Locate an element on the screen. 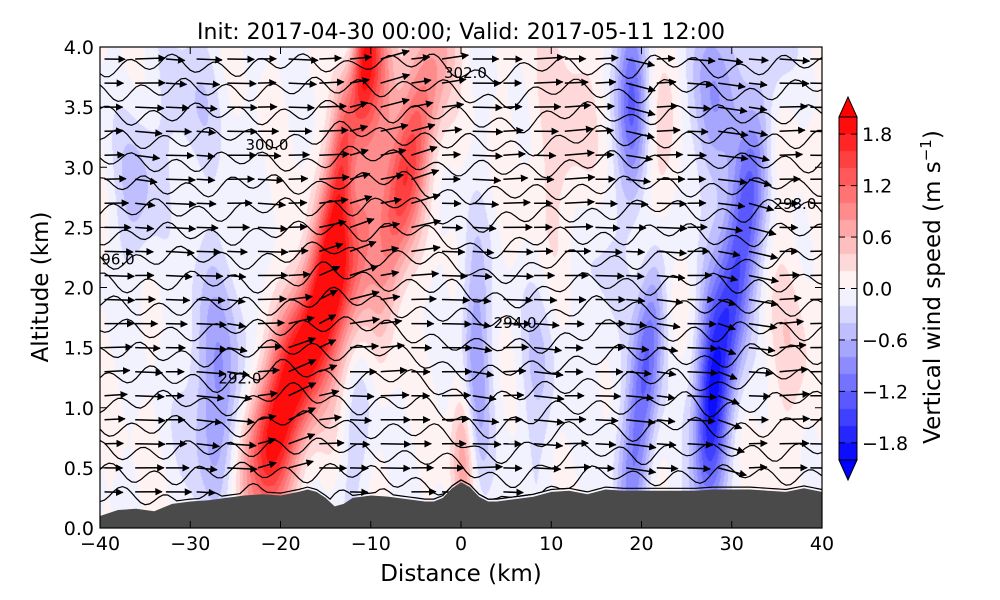  isentrope-line is located at coordinates (461, 93).